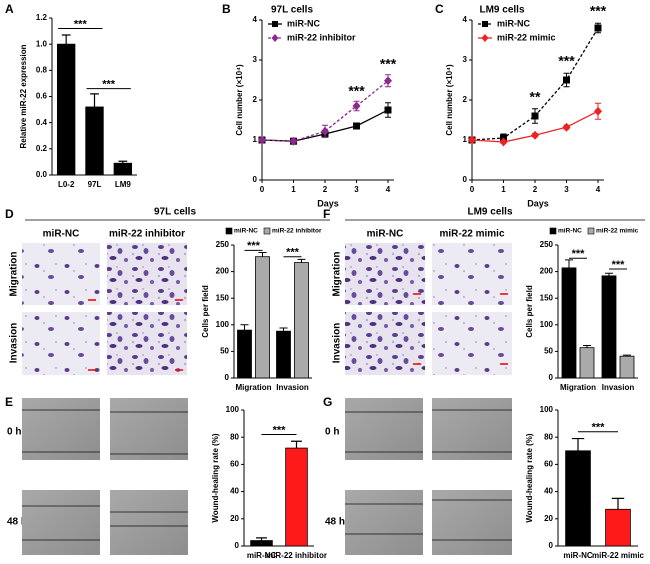 The width and height of the screenshot is (650, 564). I want to click on panel-label: F, so click(326, 214).